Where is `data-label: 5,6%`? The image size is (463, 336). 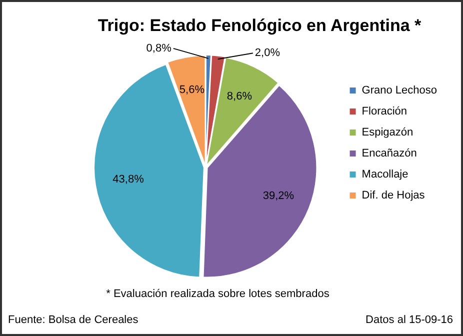 data-label: 5,6% is located at coordinates (192, 90).